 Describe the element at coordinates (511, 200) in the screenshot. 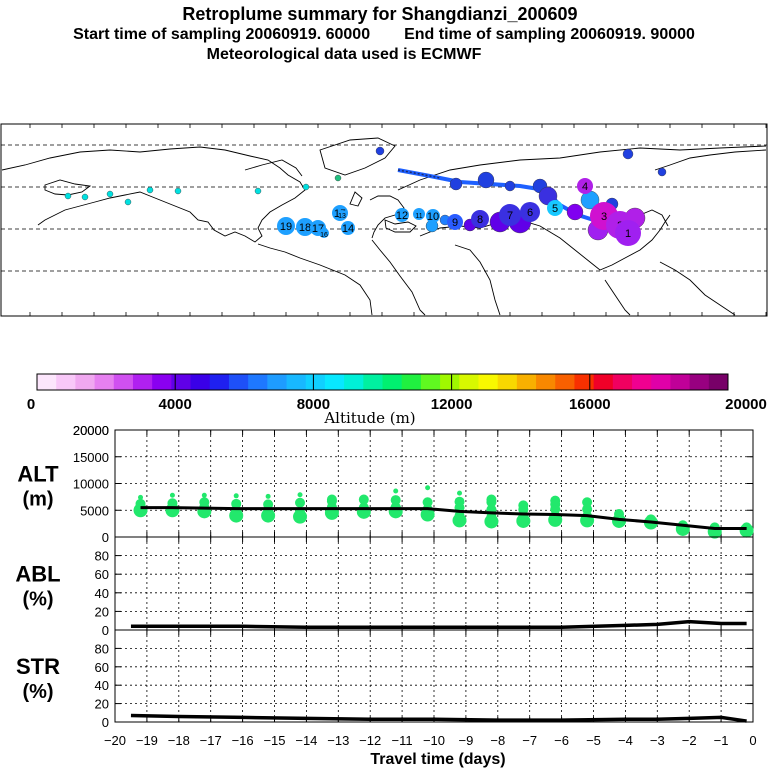

I see `plume-track` at that location.